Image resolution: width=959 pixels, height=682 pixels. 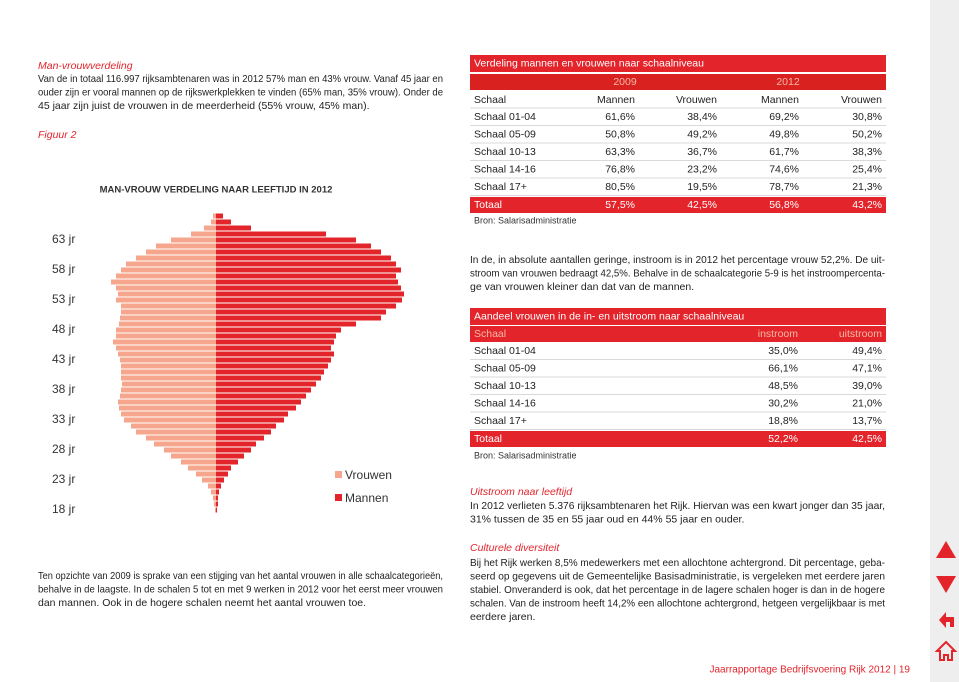 I want to click on table-cell: instroom, so click(x=778, y=334).